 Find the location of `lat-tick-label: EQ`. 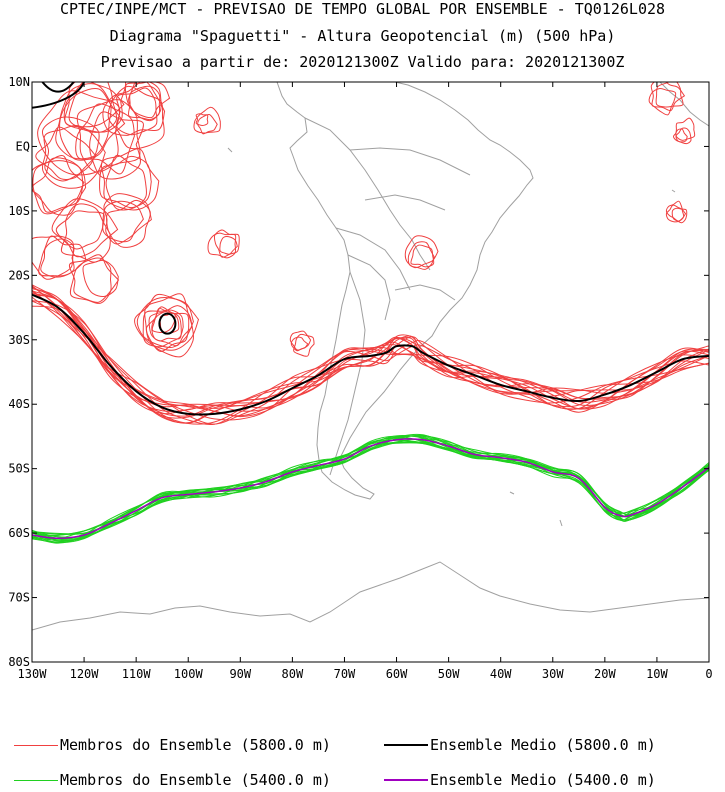

lat-tick-label: EQ is located at coordinates (23, 146).